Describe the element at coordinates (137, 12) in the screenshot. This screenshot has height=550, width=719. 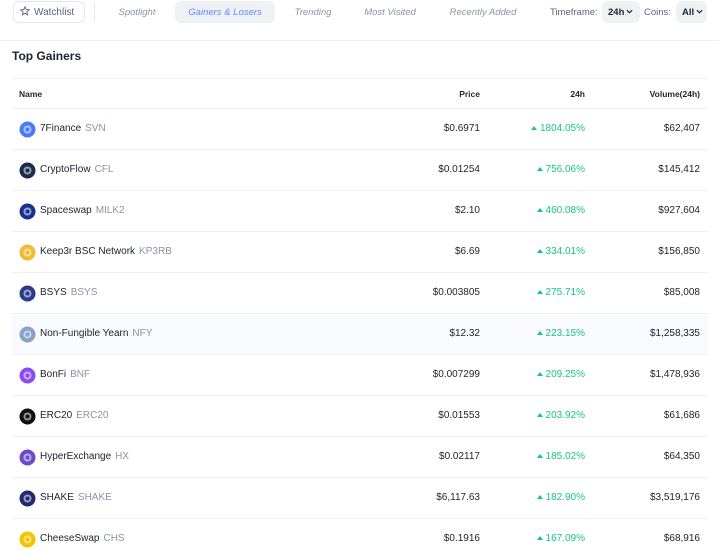
I see `tab-spotlight: Spotlight` at that location.